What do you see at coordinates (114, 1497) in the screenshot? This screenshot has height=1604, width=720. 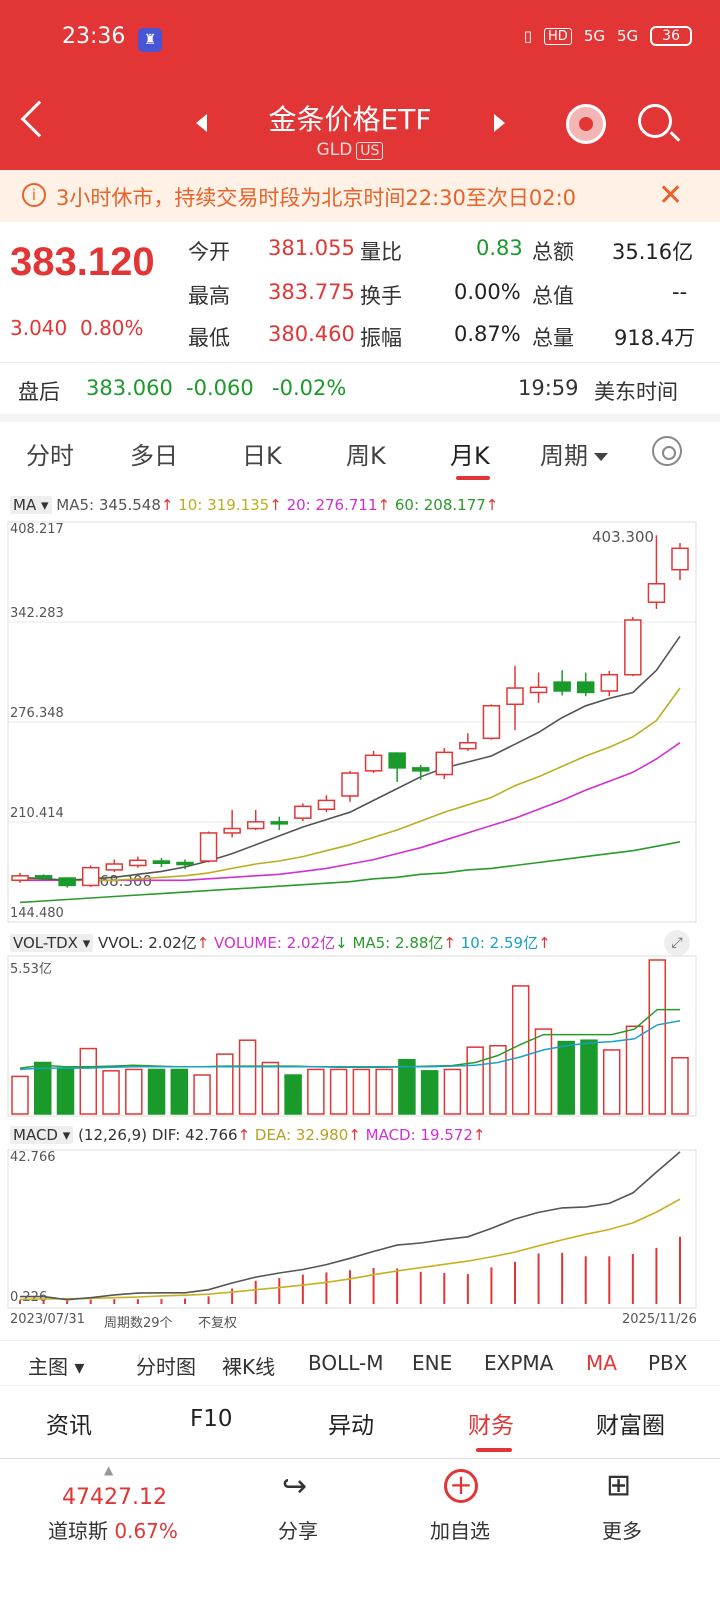 I see `index-value: 47427.12` at bounding box center [114, 1497].